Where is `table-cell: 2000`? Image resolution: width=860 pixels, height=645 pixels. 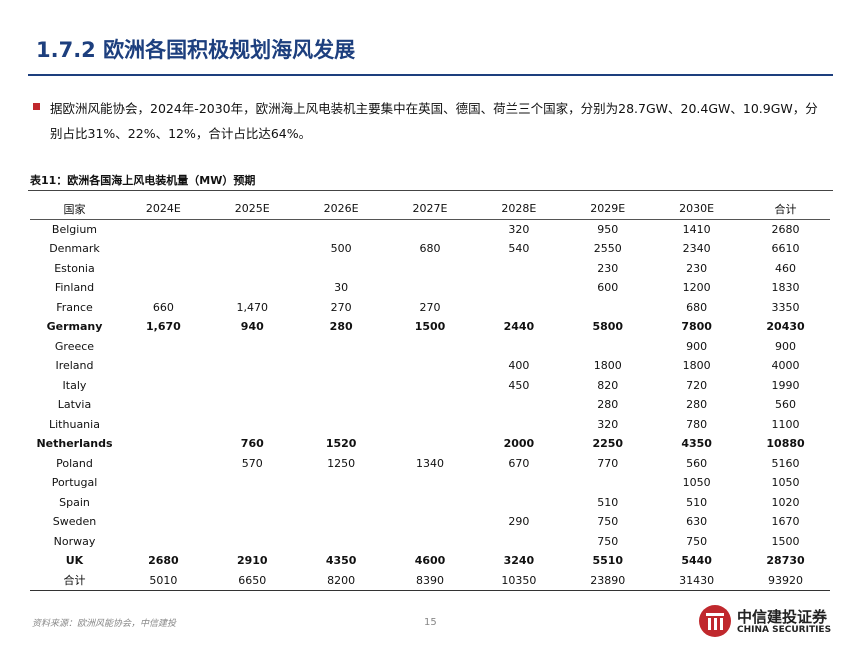
table-cell: 2000 is located at coordinates (519, 444).